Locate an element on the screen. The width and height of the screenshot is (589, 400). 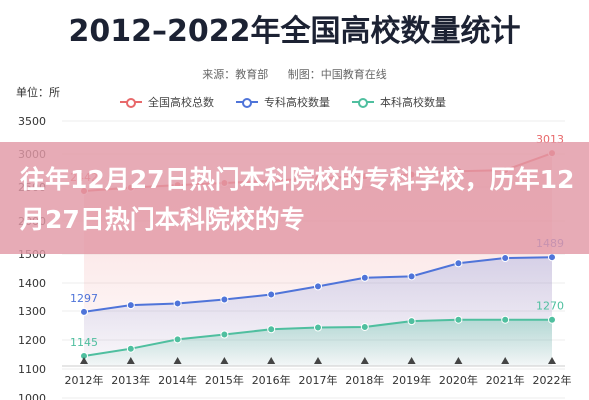
x-tick-label: 2012年 is located at coordinates (84, 380).